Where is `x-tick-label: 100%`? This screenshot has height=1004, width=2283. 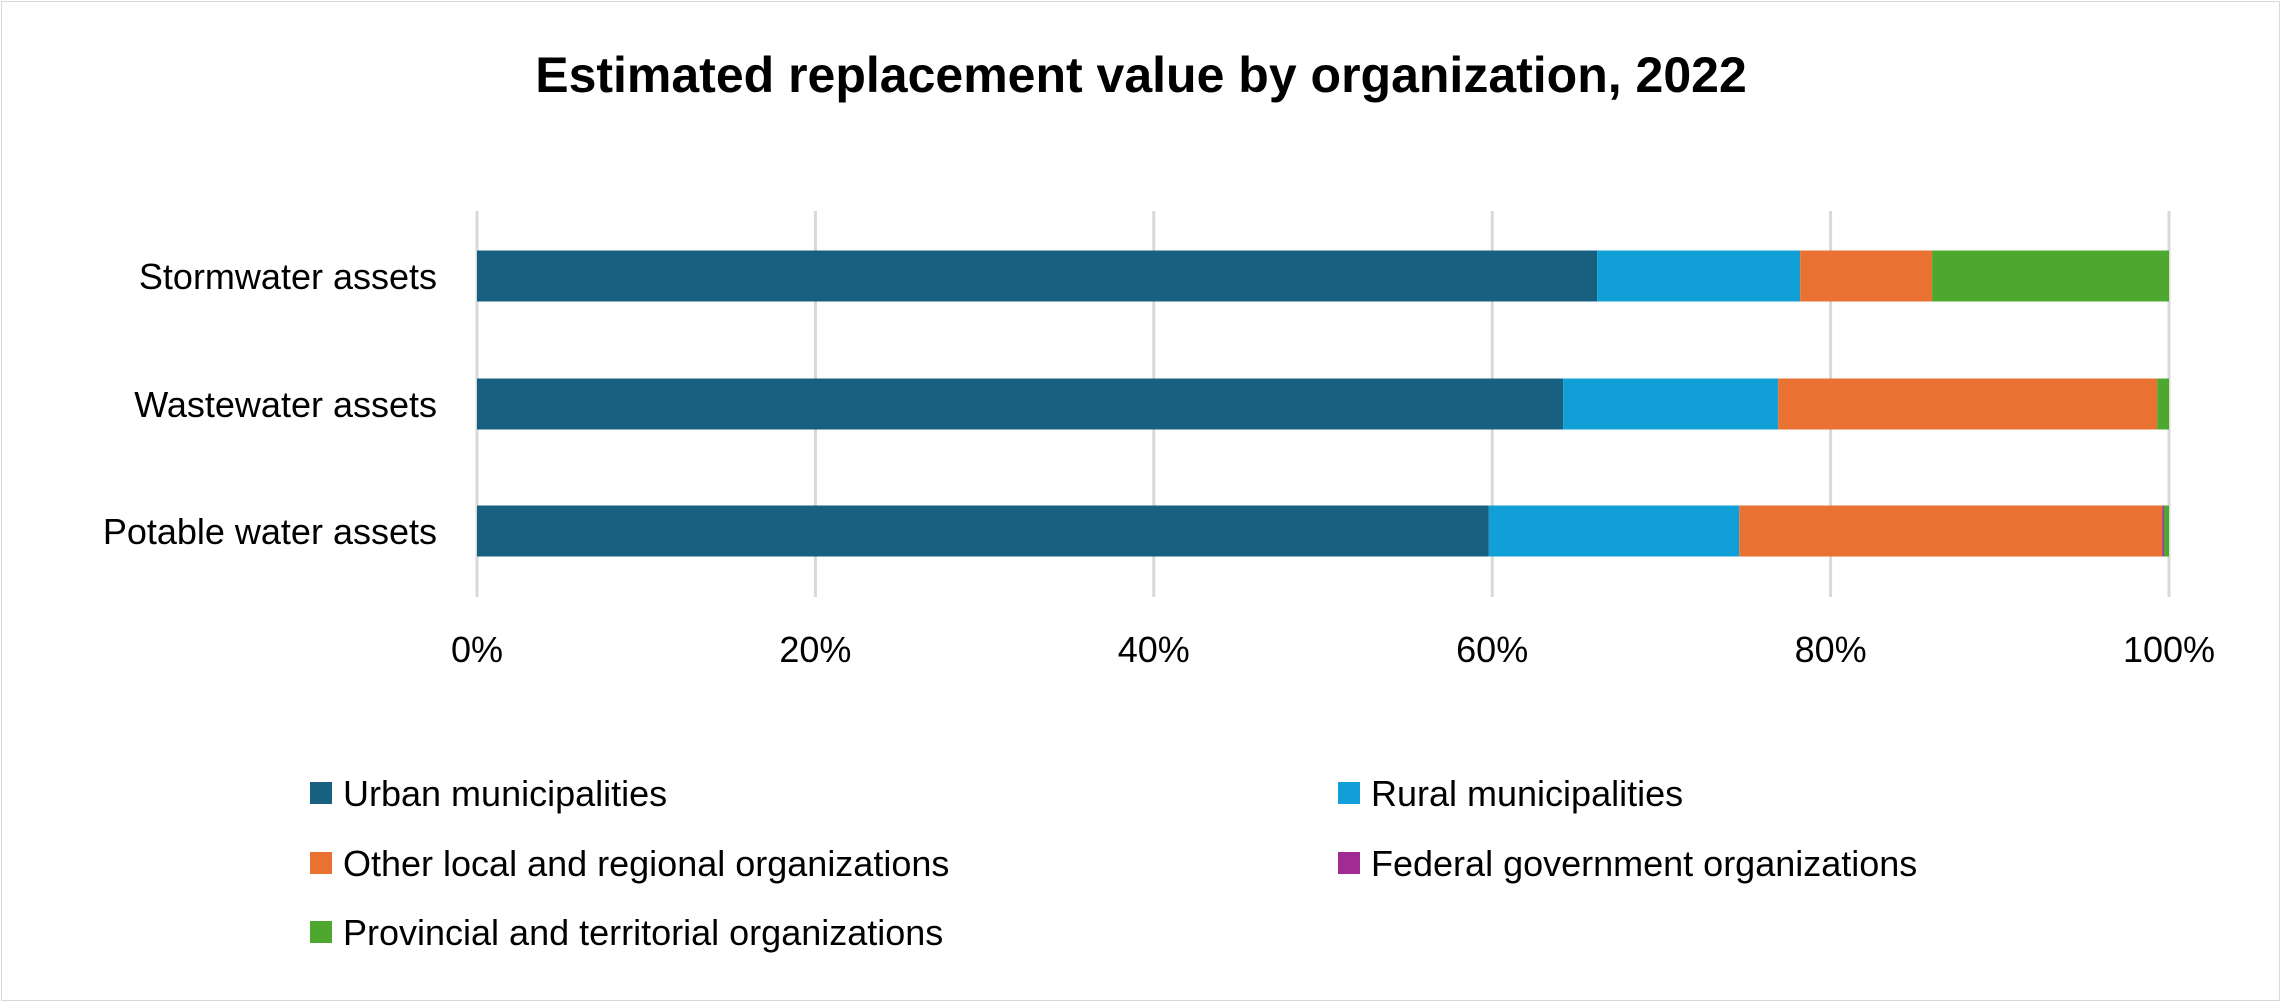 x-tick-label: 100% is located at coordinates (2169, 649).